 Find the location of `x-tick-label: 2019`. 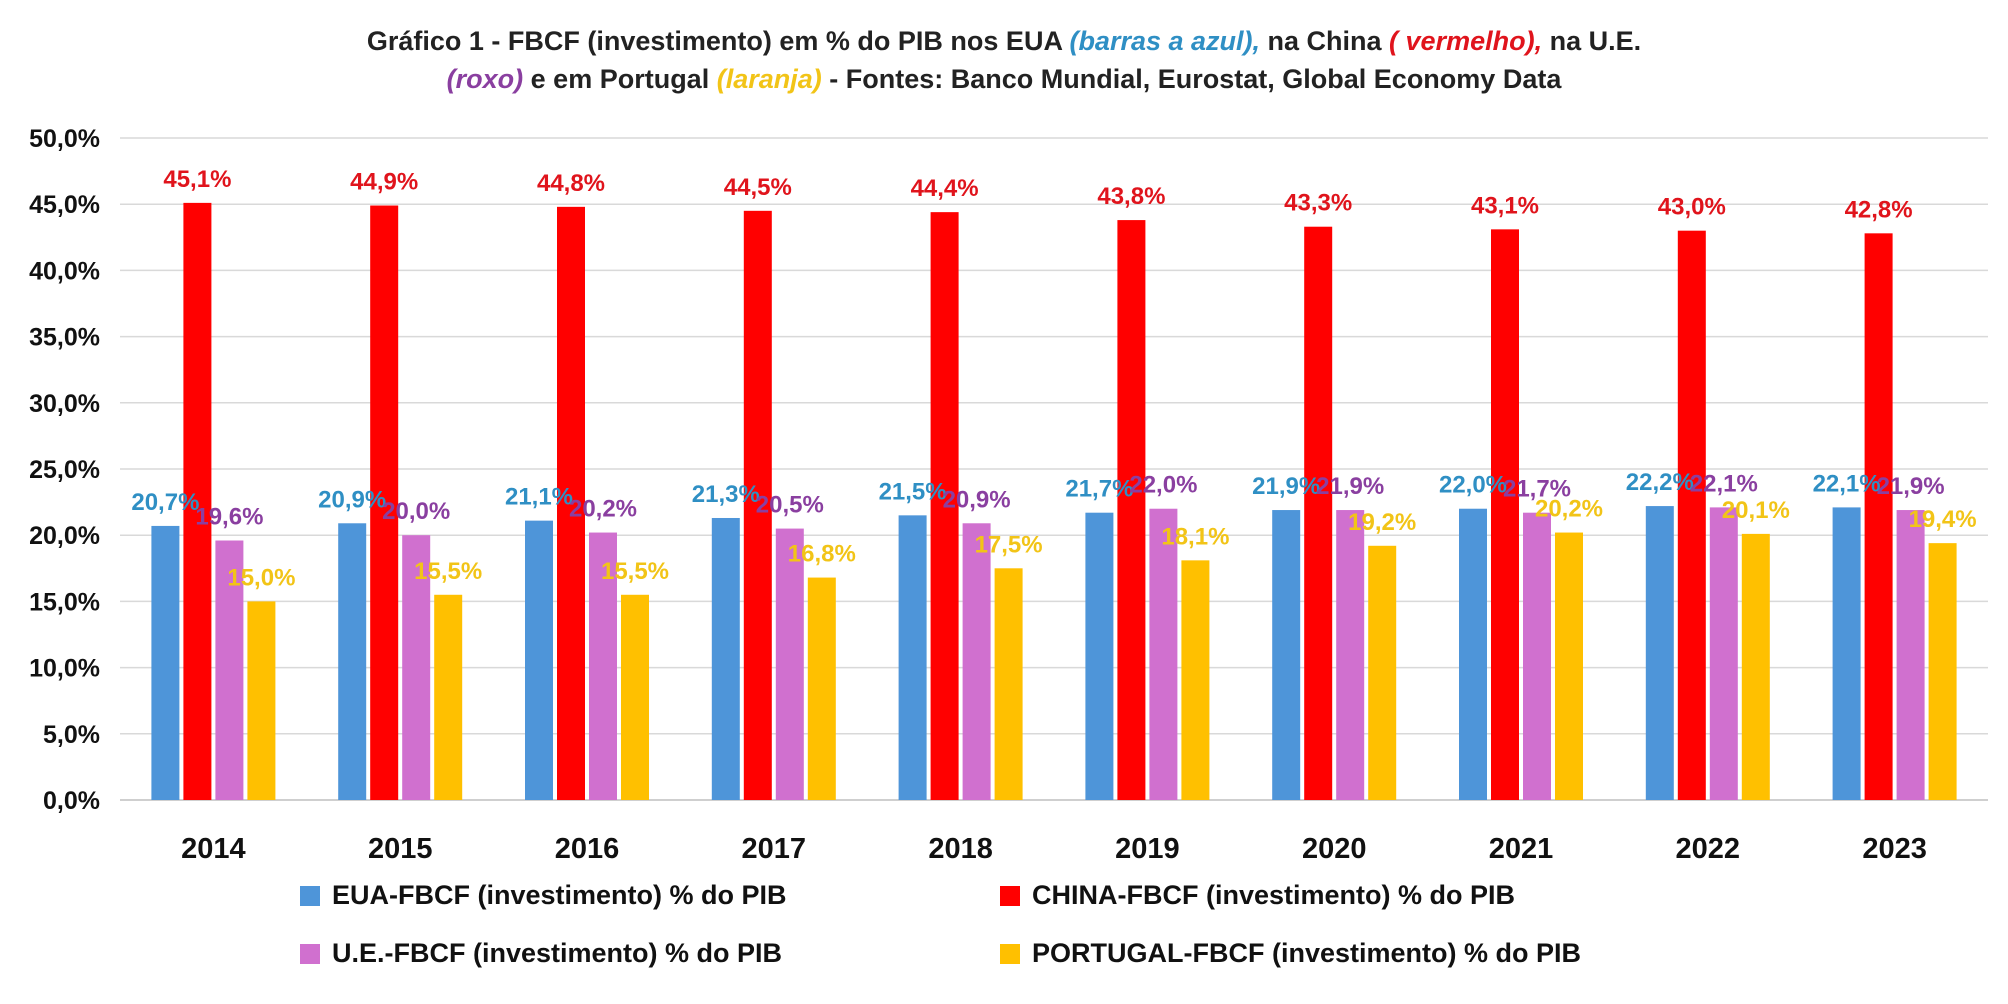

x-tick-label: 2019 is located at coordinates (1147, 849).